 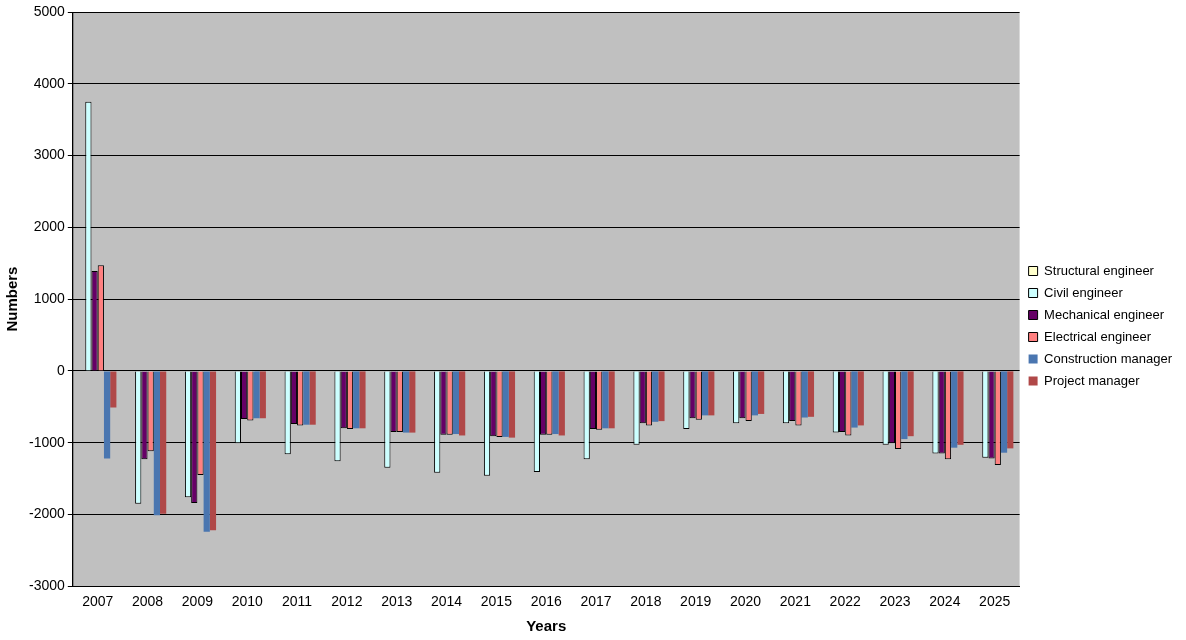 I want to click on x-tick-label: 2025, so click(x=995, y=601).